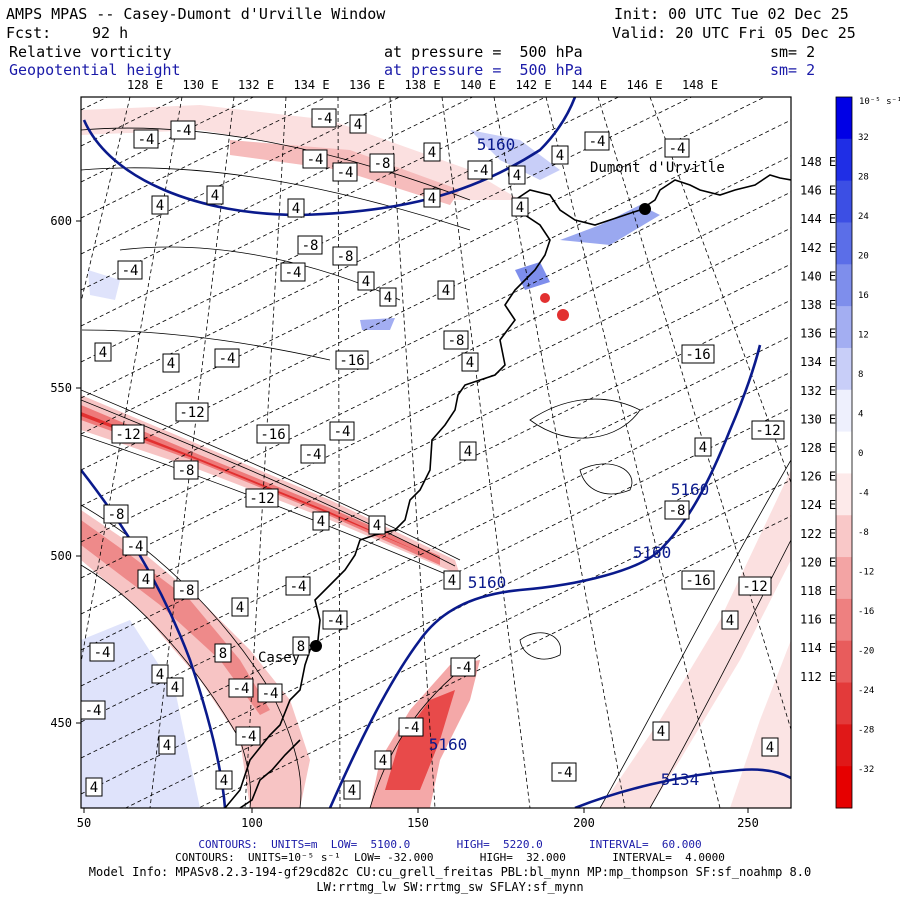 This screenshot has height=900, width=900. I want to click on longitude-label: 138 E, so click(422, 85).